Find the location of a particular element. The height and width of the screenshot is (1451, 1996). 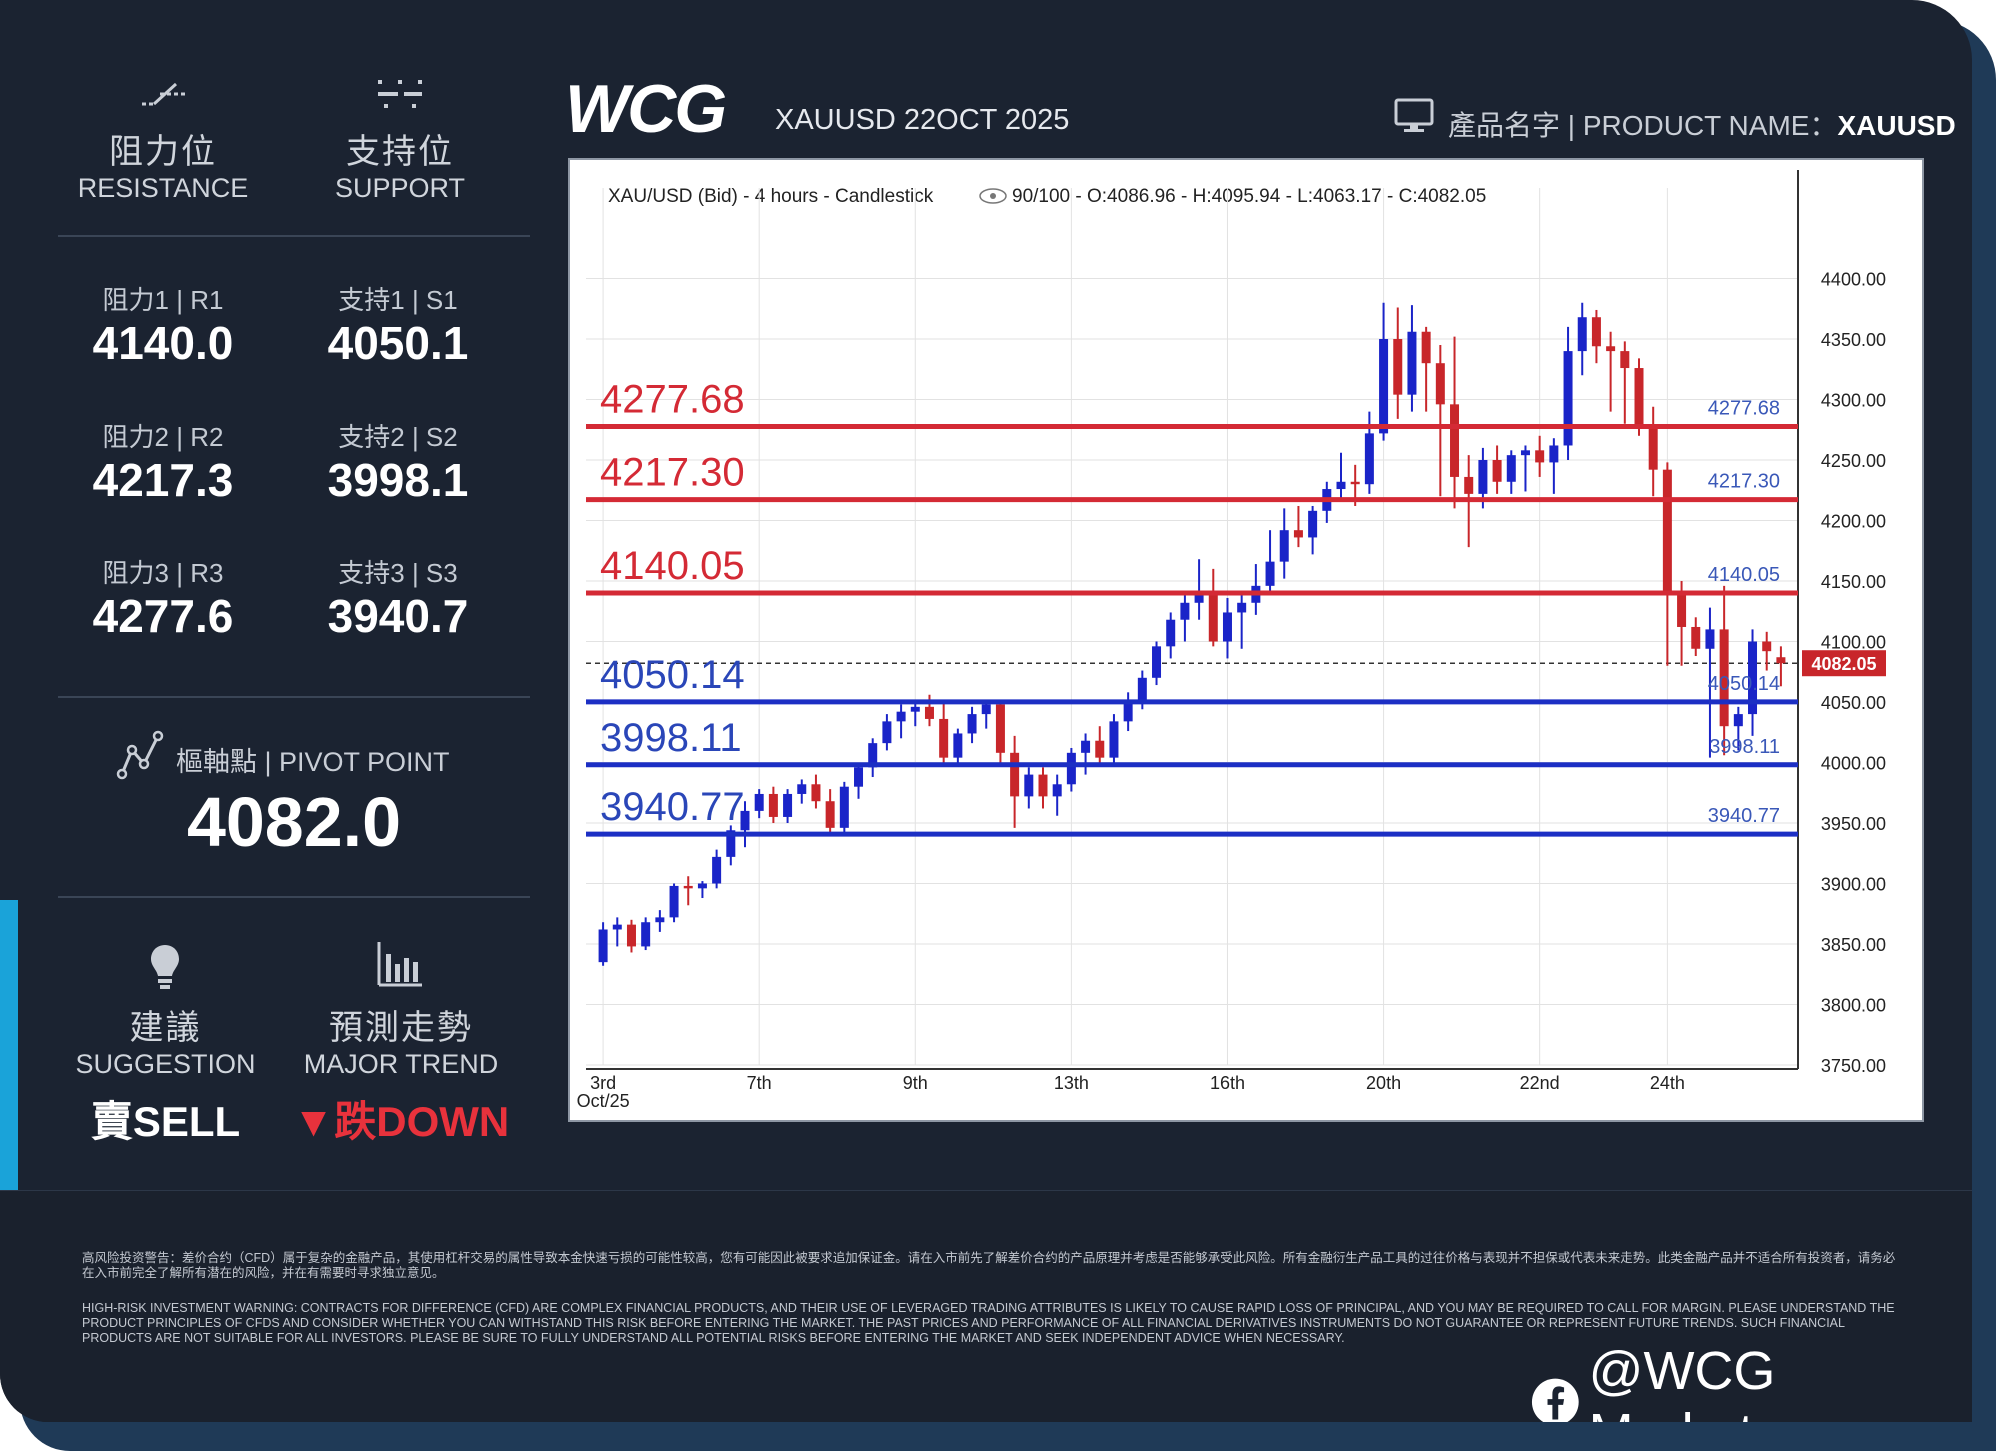

x-tick-label: 13th is located at coordinates (1071, 1083).